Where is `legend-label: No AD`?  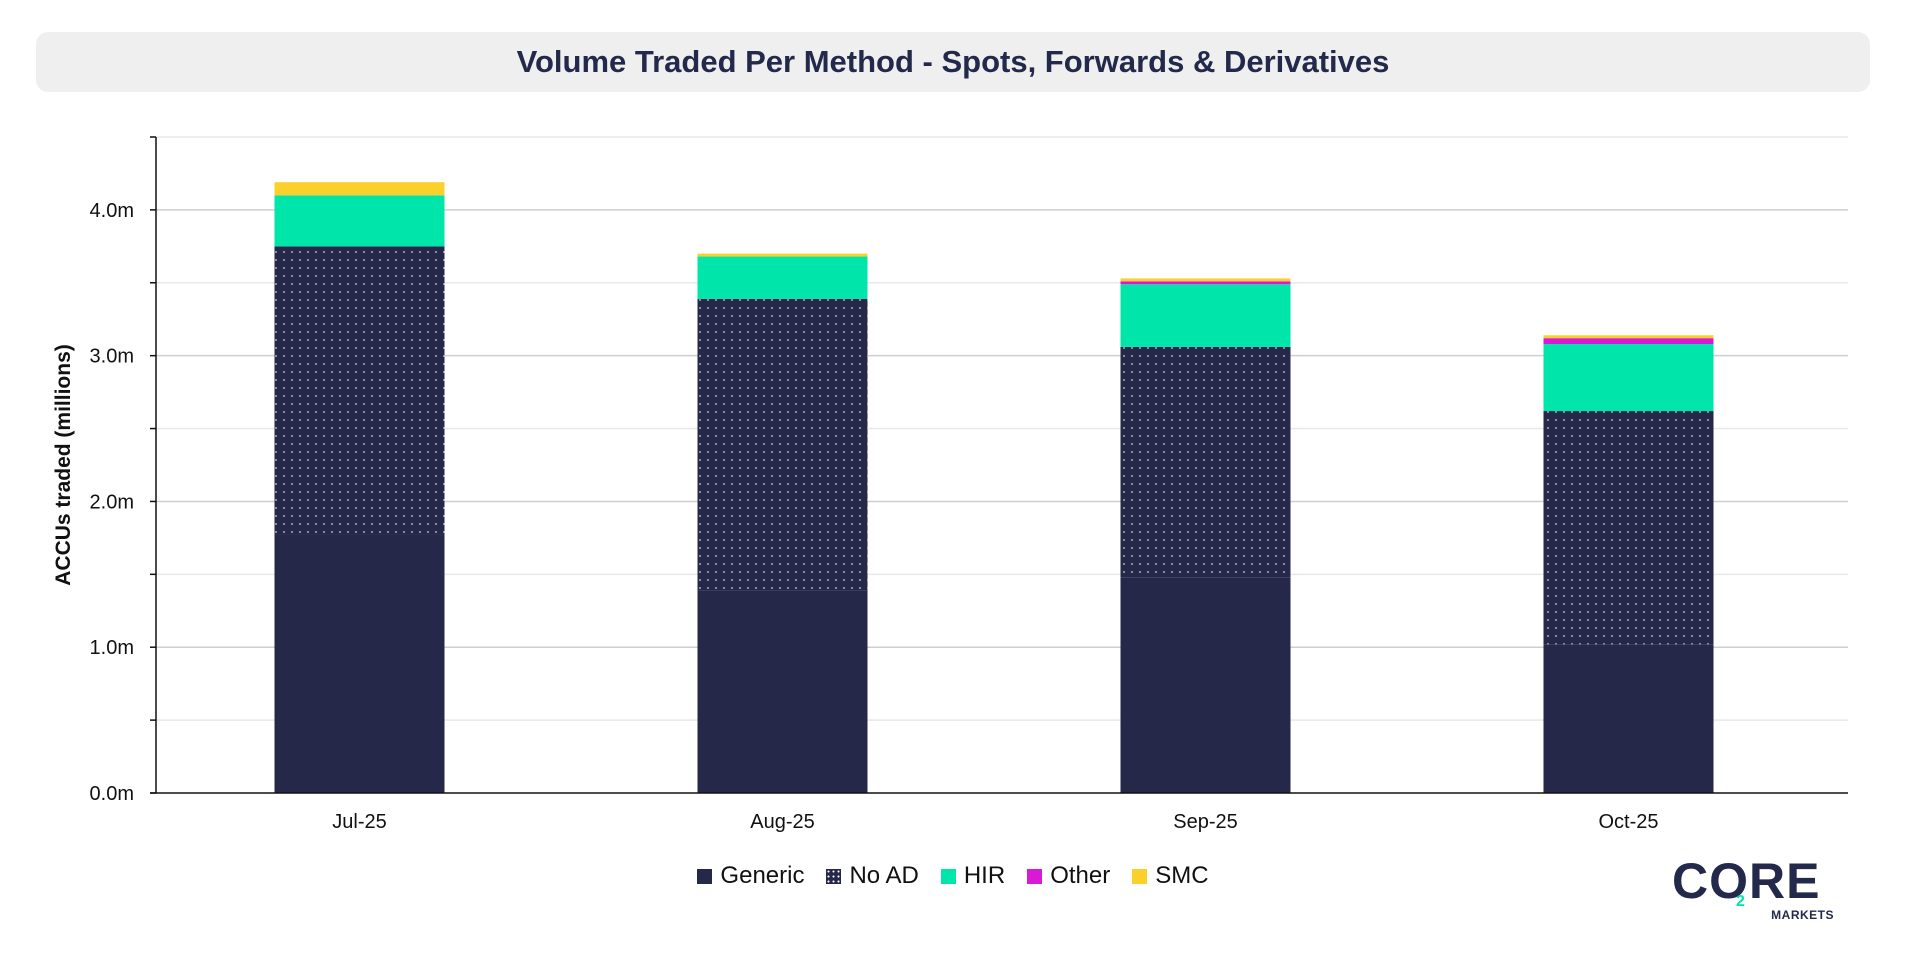 legend-label: No AD is located at coordinates (884, 875).